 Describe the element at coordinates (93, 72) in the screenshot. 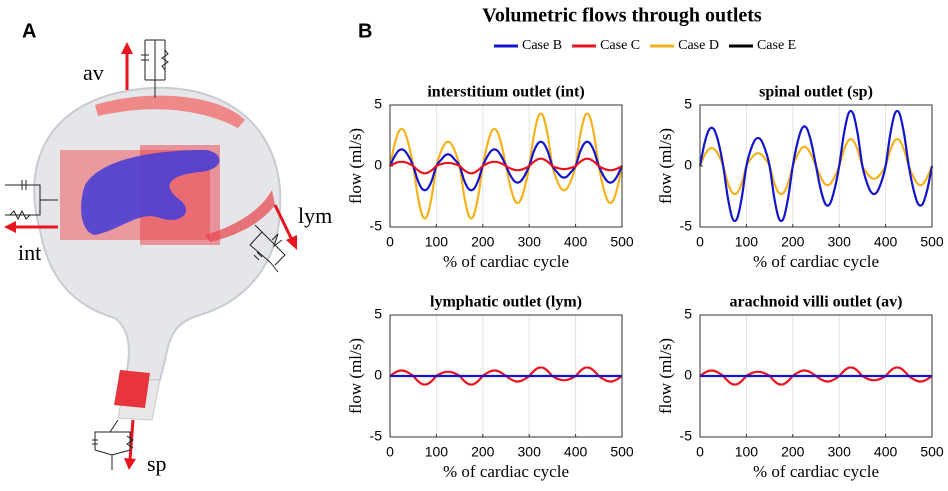

I see `outlet-label: av` at that location.